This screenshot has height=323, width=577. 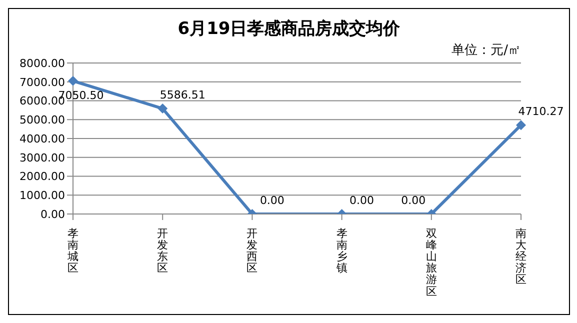 What do you see at coordinates (541, 111) in the screenshot?
I see `data-label: 4710.27` at bounding box center [541, 111].